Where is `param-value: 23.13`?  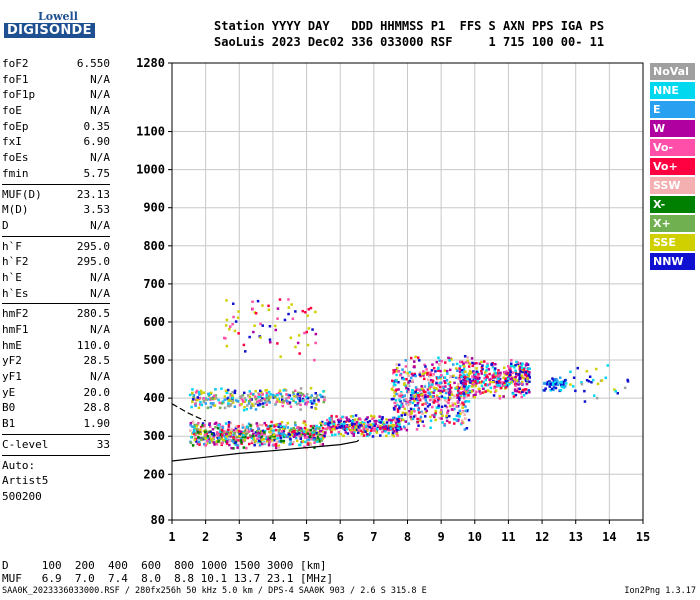
param-value: 23.13 is located at coordinates (93, 194).